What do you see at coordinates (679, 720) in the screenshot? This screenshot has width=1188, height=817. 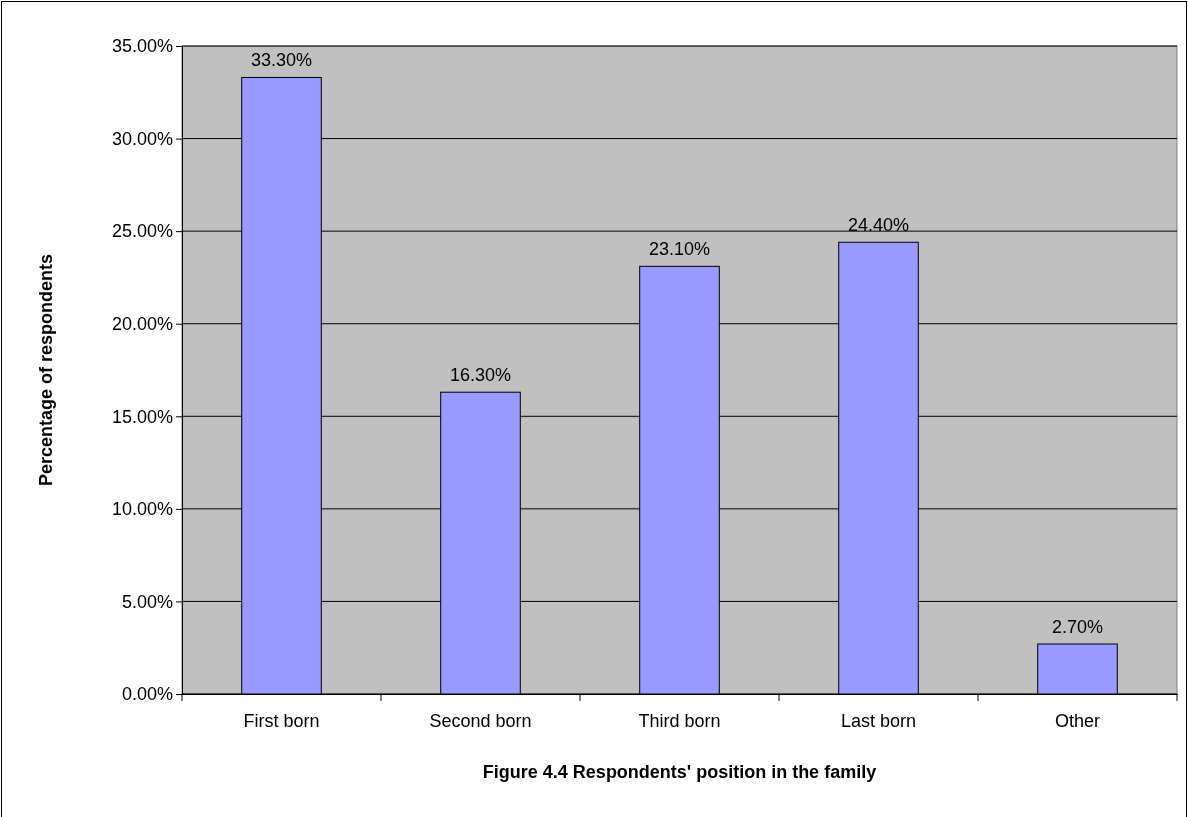 I see `x-tick-label: Third born` at bounding box center [679, 720].